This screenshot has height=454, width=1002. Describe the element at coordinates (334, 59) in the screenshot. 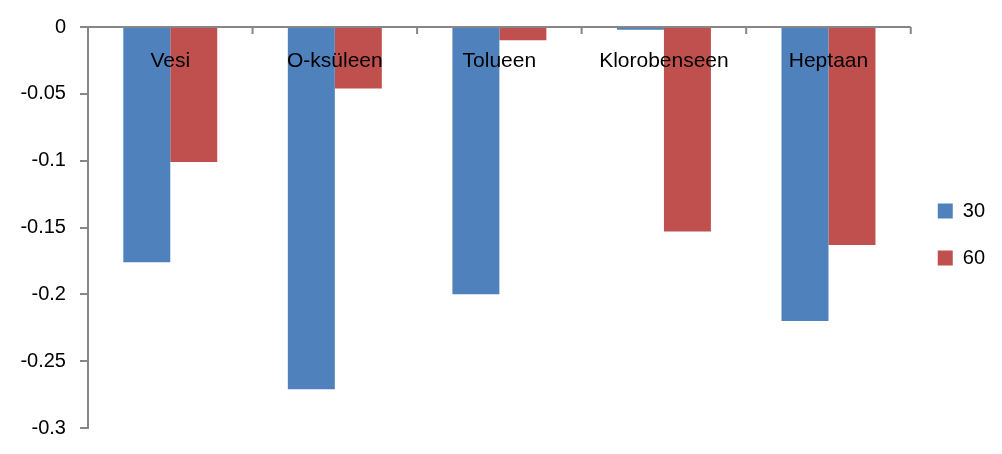

I see `x-tick-label: O-ksüleen` at that location.